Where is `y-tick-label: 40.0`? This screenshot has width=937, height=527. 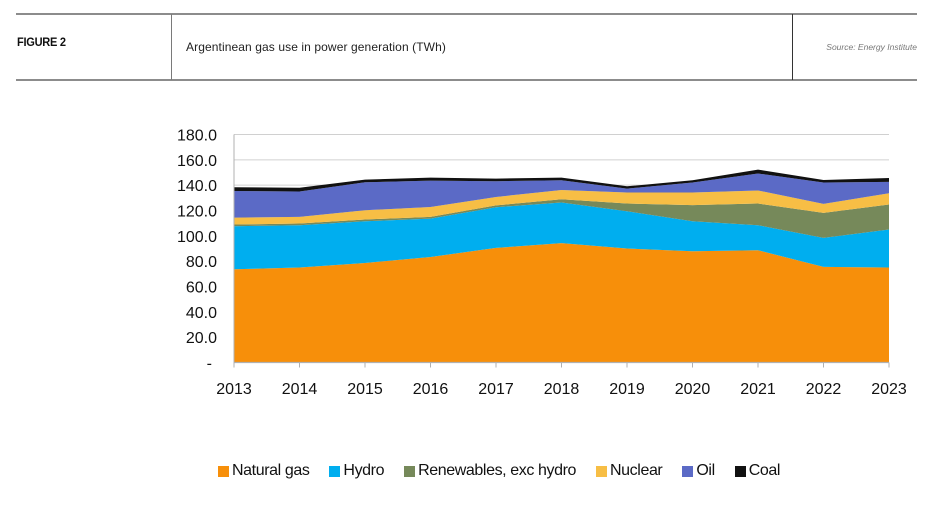 y-tick-label: 40.0 is located at coordinates (201, 313).